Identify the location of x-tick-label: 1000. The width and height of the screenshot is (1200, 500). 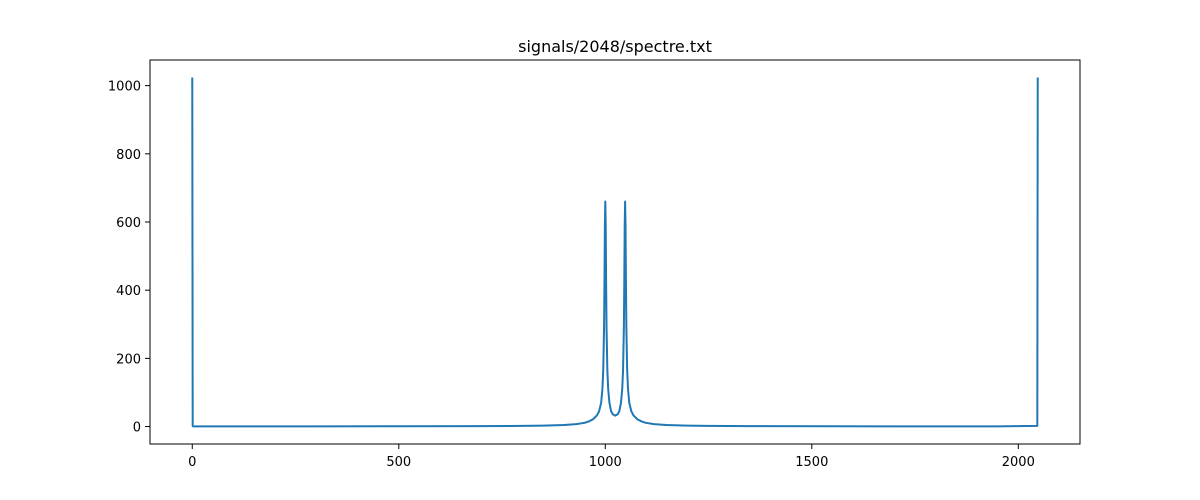
(605, 462).